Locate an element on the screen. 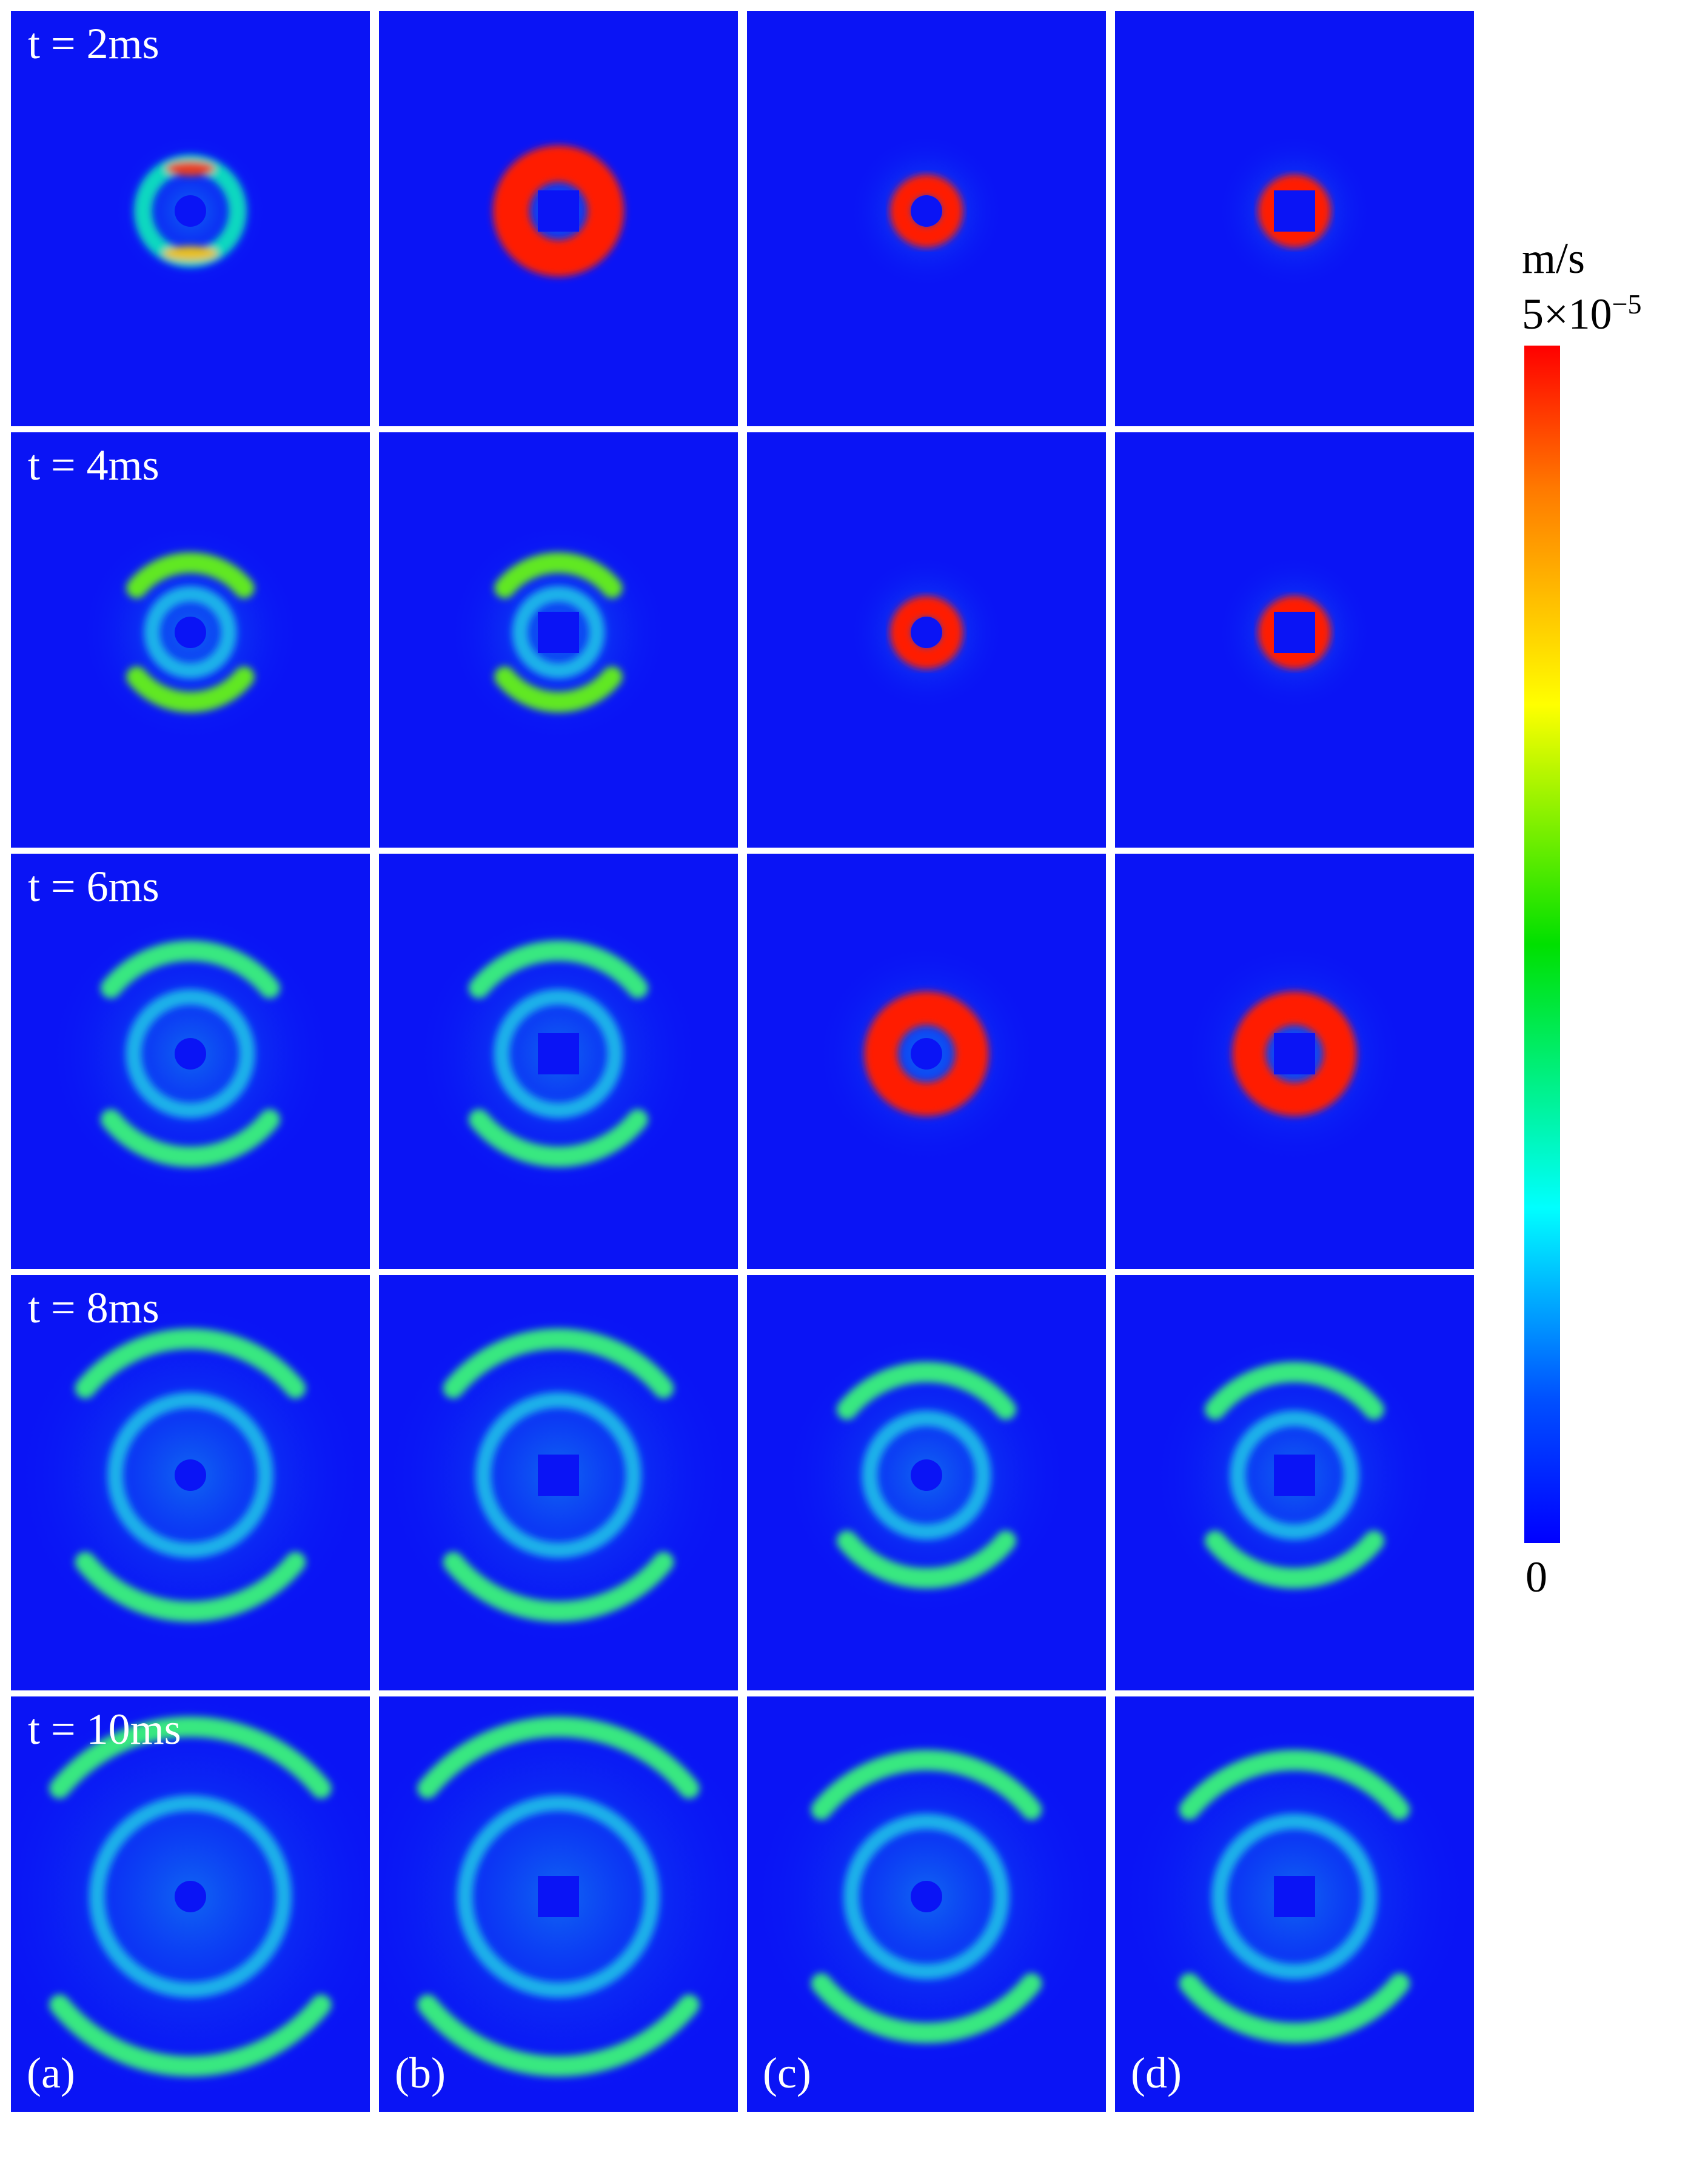  colorbar-min: 0 is located at coordinates (1536, 1577).